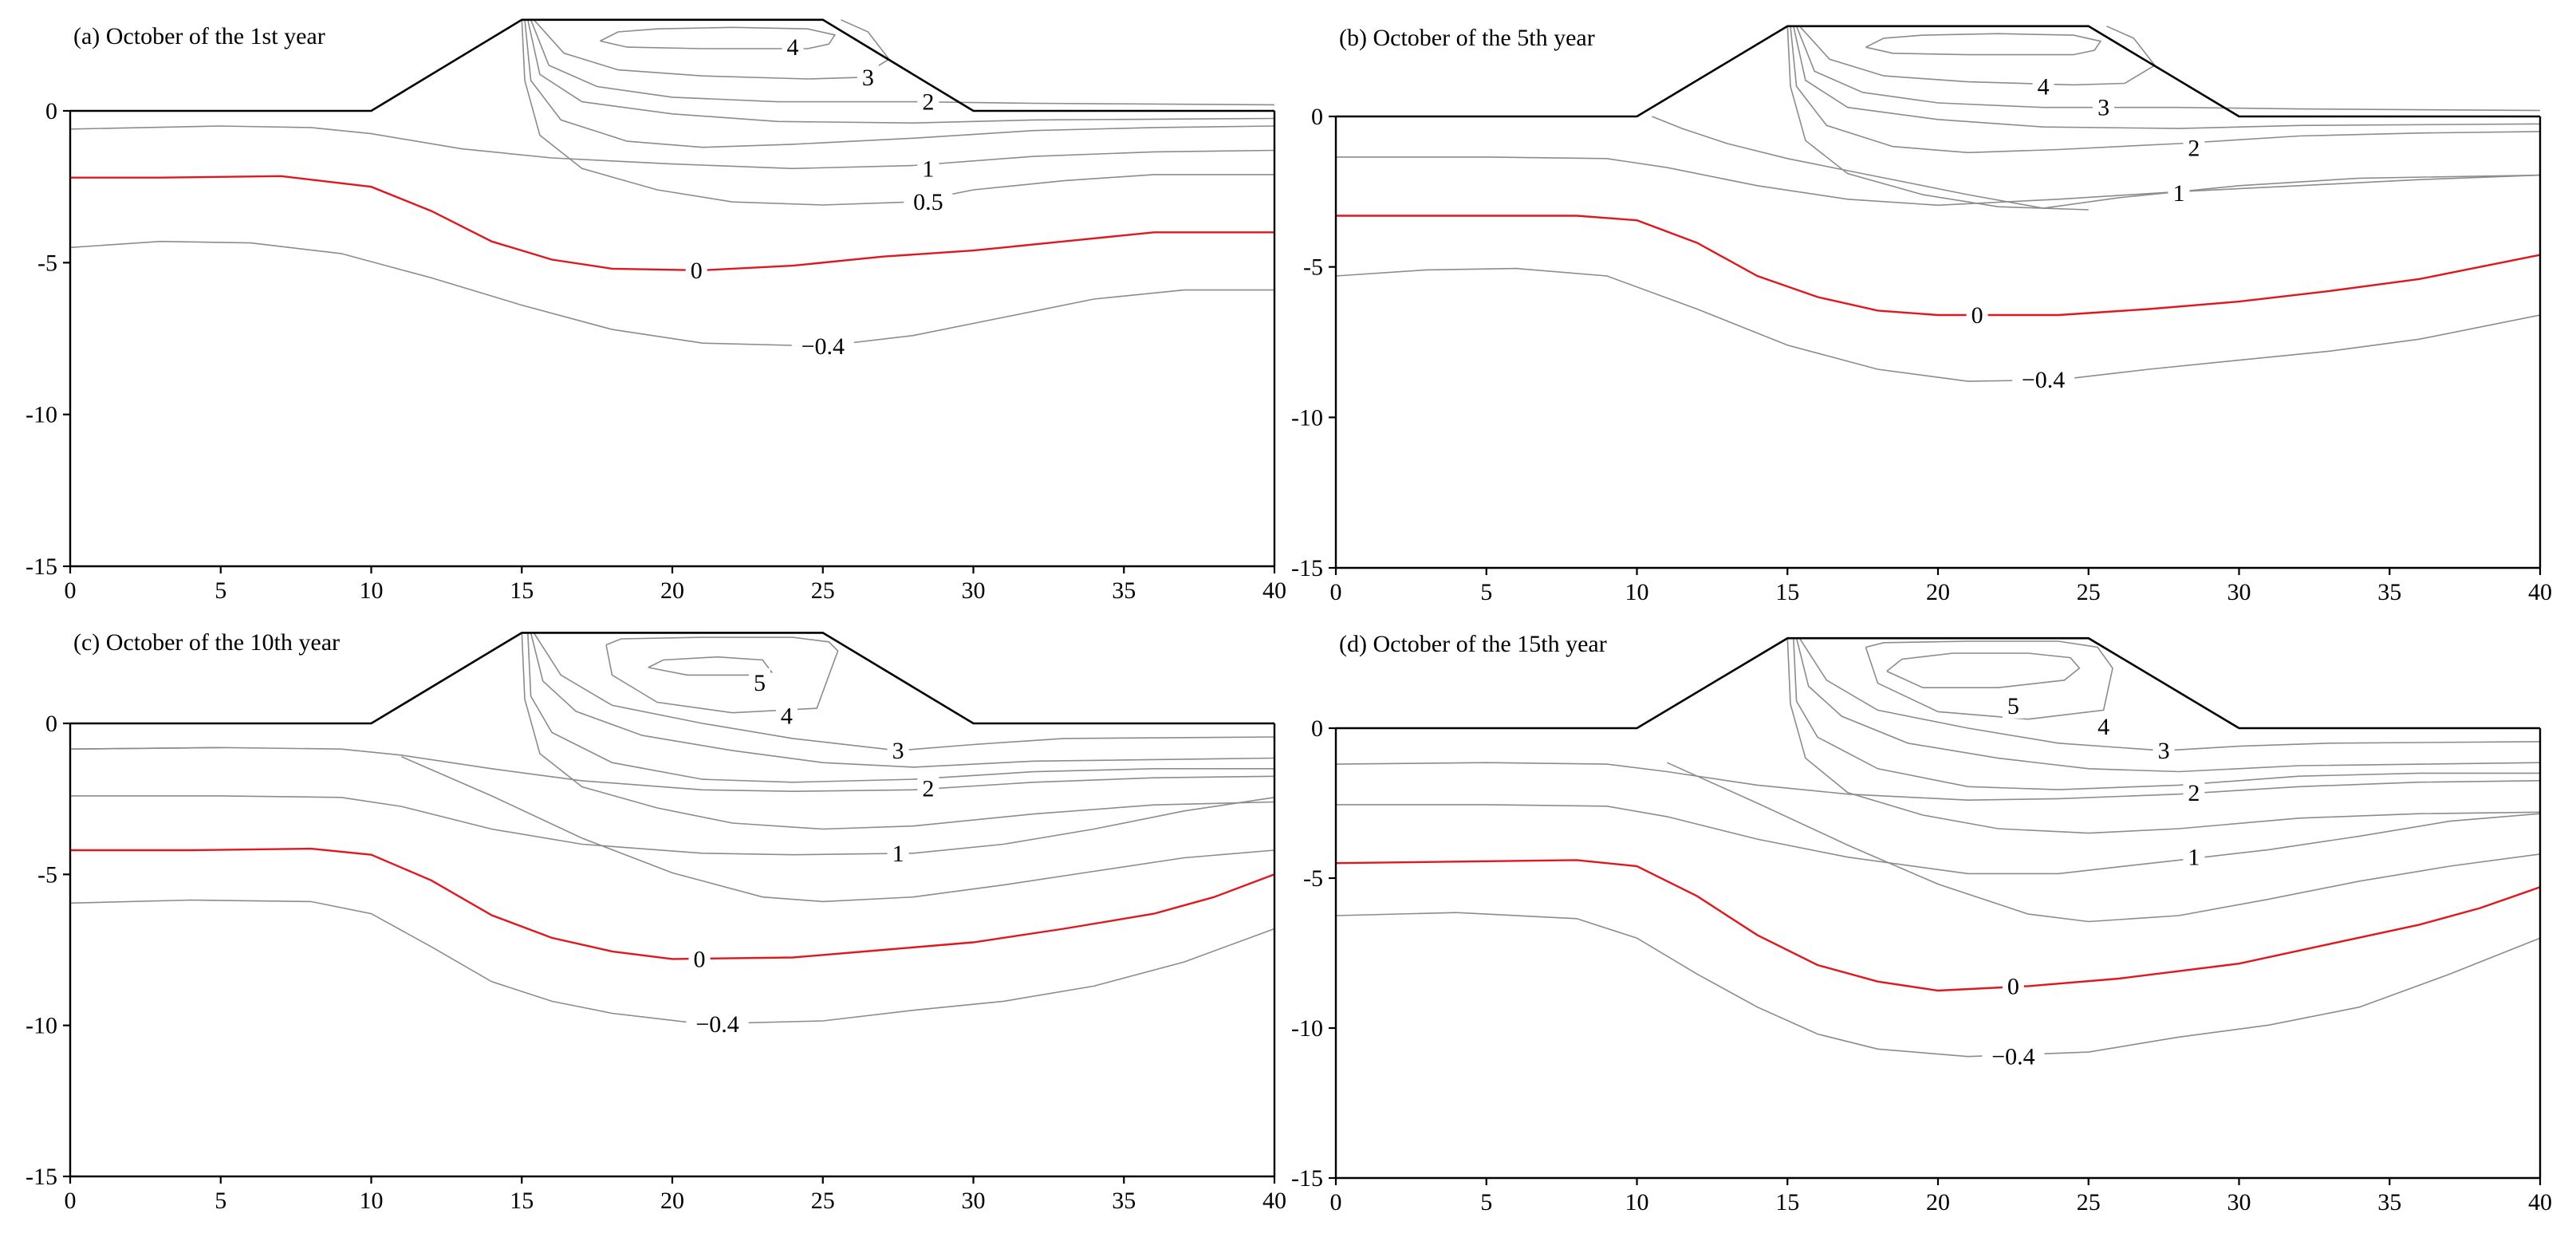  Describe the element at coordinates (787, 716) in the screenshot. I see `contour-label-c-1: 4` at that location.